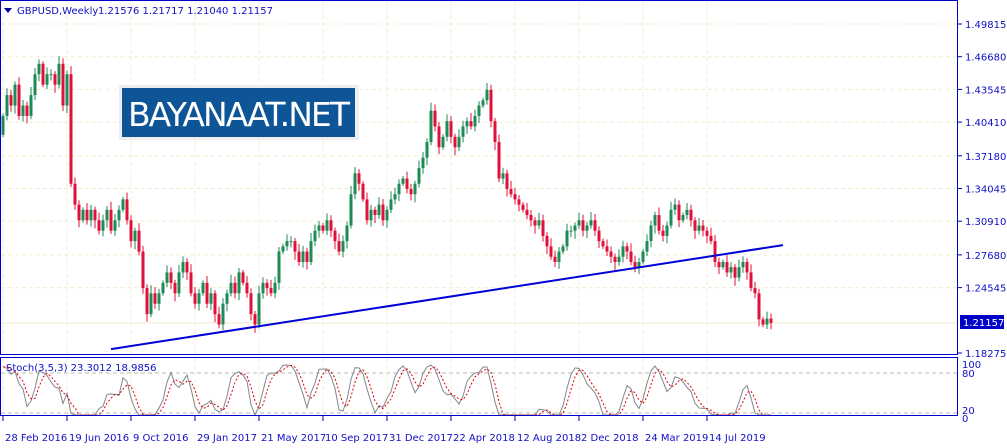 The height and width of the screenshot is (448, 1007). Describe the element at coordinates (421, 438) in the screenshot. I see `time-tick-label: 31 Dec 2017` at that location.